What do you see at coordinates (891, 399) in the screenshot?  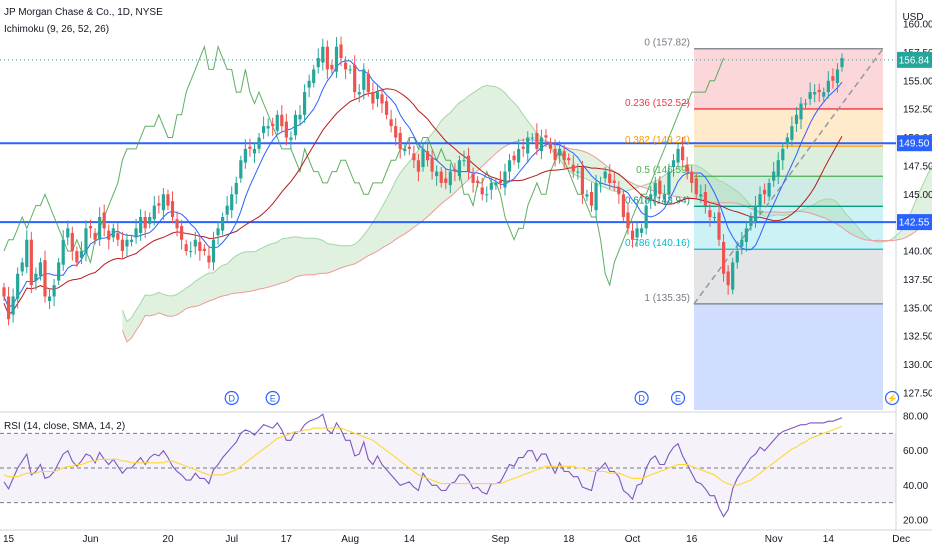 I see `event-marker-label: ⚡` at bounding box center [891, 399].